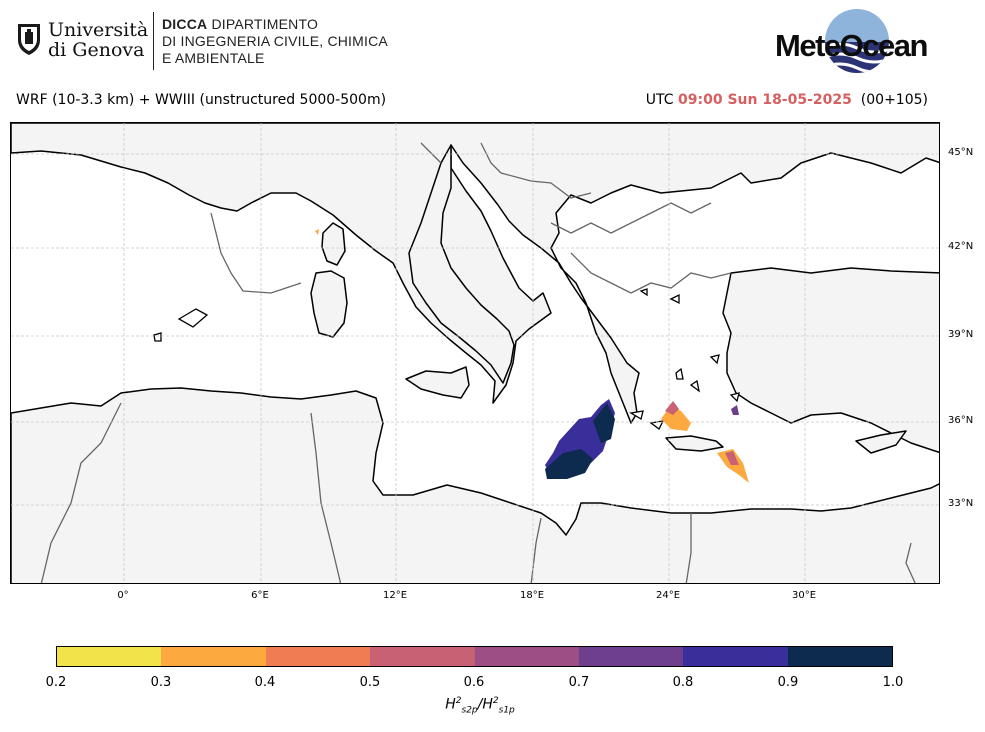 The image size is (985, 732). Describe the element at coordinates (961, 246) in the screenshot. I see `lat-label: 42°N` at that location.